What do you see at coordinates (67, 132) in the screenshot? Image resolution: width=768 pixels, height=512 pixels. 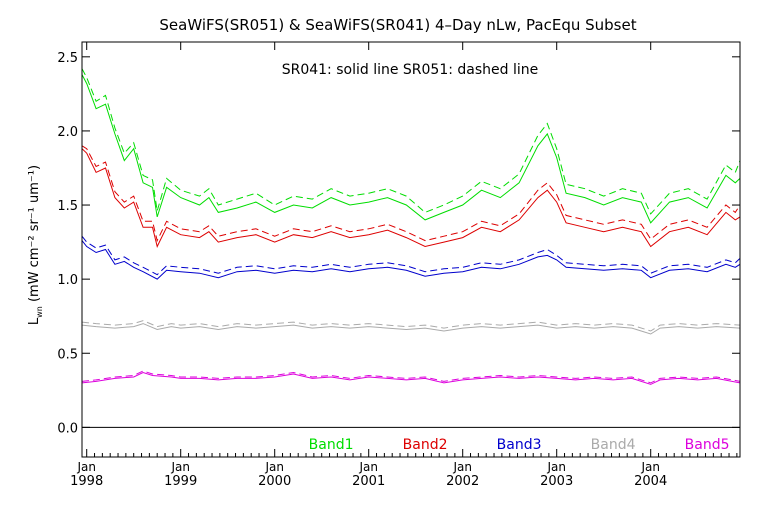 I see `y-tick-label: 2.0` at bounding box center [67, 132].